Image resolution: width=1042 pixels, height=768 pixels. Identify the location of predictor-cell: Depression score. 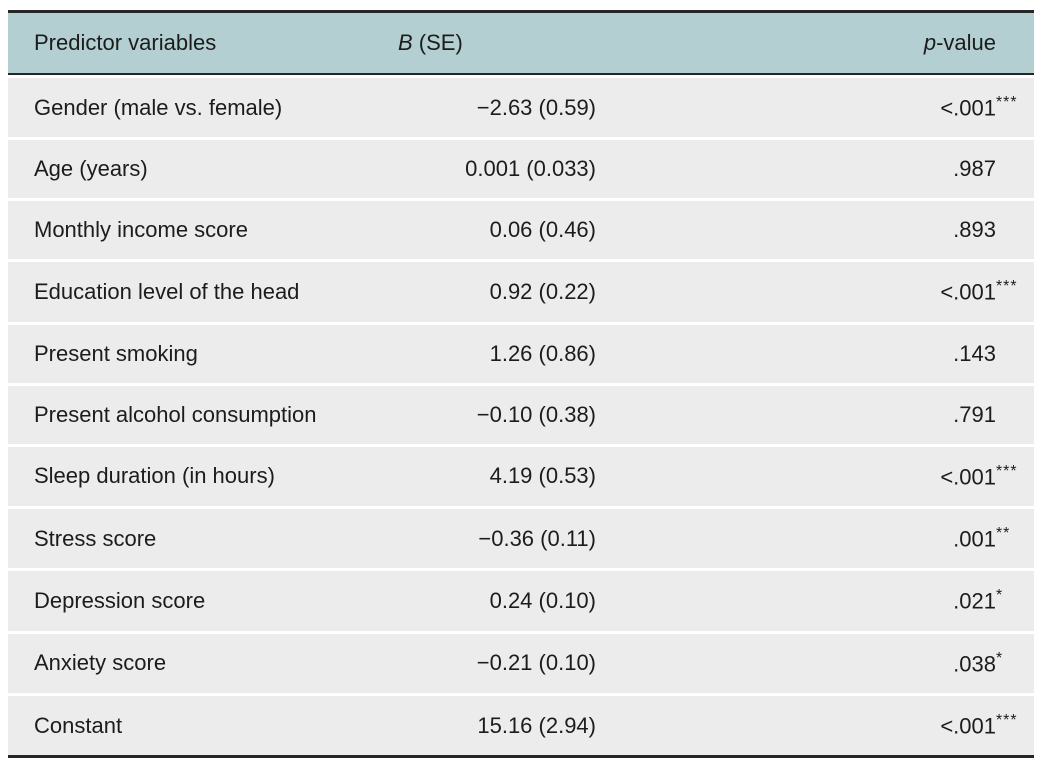
(201, 599).